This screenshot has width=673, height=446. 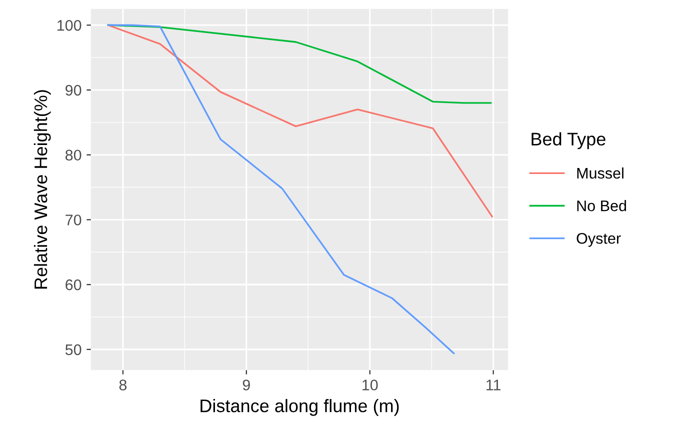 What do you see at coordinates (569, 141) in the screenshot?
I see `legend-title: Bed Type` at bounding box center [569, 141].